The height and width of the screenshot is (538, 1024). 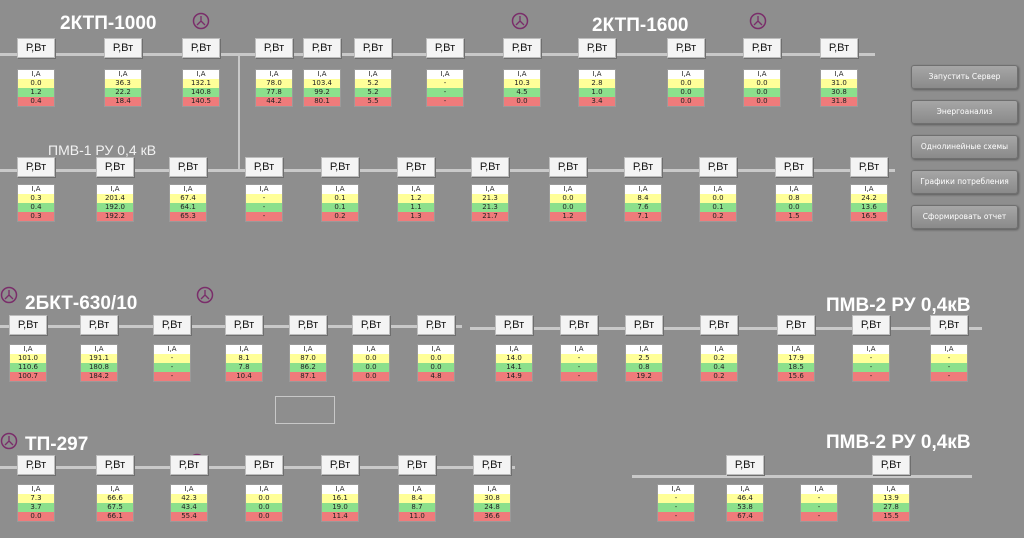 I want to click on phase-c-value: 0.0, so click(x=371, y=376).